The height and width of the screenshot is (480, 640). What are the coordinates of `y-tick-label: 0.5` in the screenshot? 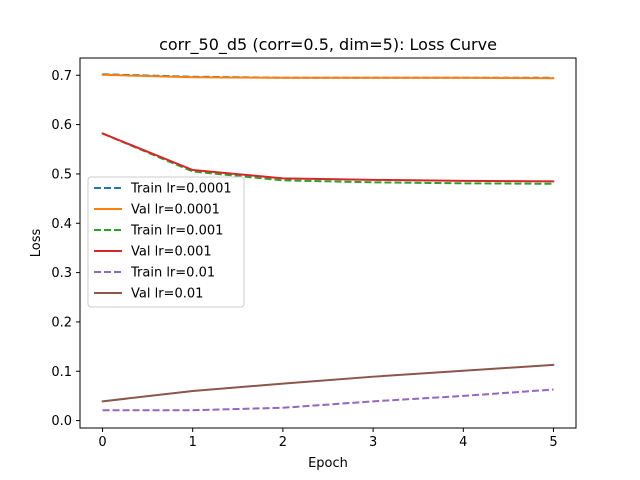 It's located at (61, 174).